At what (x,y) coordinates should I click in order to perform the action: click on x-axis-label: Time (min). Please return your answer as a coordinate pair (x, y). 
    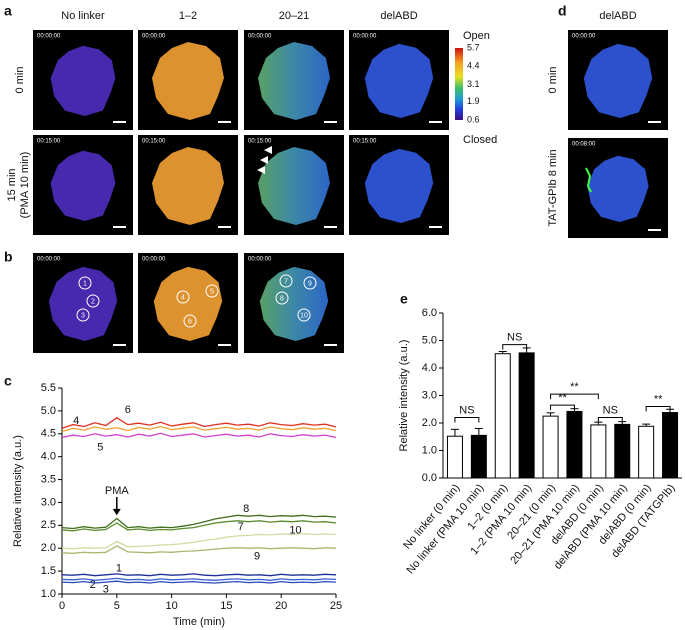
    Looking at the image, I should click on (199, 622).